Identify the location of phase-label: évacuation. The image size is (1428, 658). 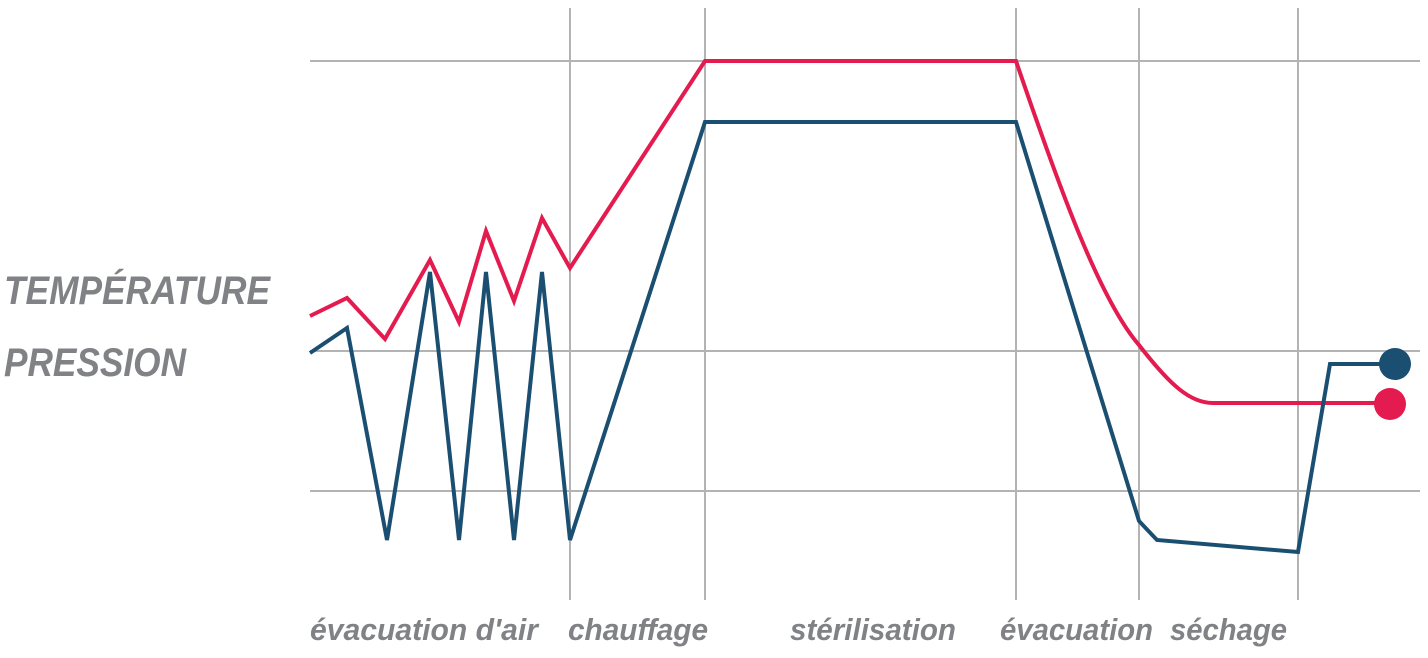
(1076, 629).